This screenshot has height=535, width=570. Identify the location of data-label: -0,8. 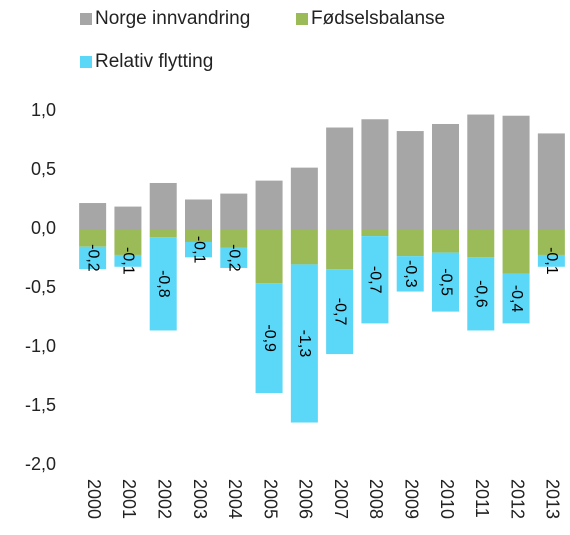
(163, 284).